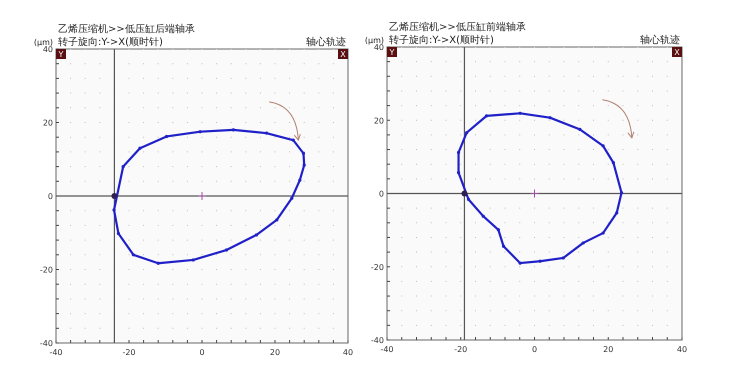  What do you see at coordinates (126, 29) in the screenshot?
I see `chart-title: 乙烯压缩机>>低压缸后端轴承` at bounding box center [126, 29].